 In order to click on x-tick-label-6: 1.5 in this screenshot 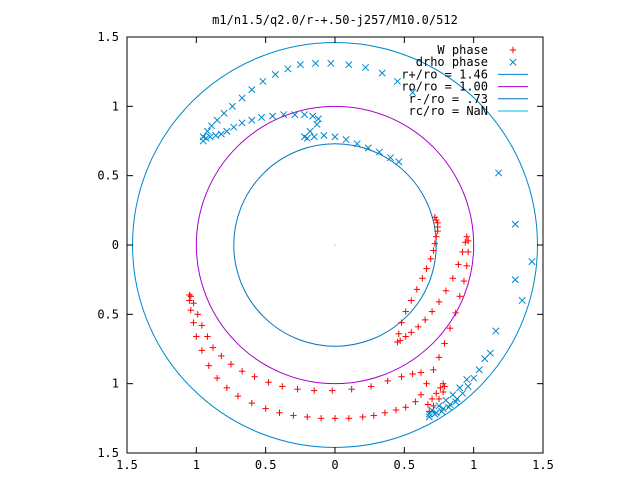, I will do `click(543, 465)`.